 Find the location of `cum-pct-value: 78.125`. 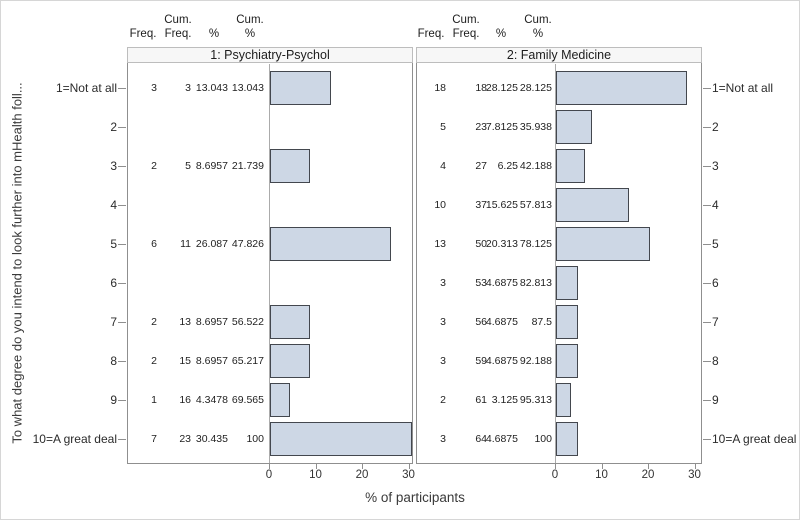

cum-pct-value: 78.125 is located at coordinates (535, 243).